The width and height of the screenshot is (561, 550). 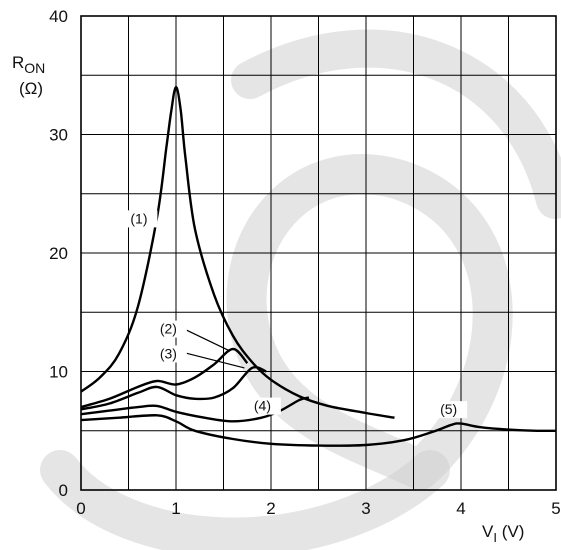 I want to click on curve-label: (3), so click(x=168, y=353).